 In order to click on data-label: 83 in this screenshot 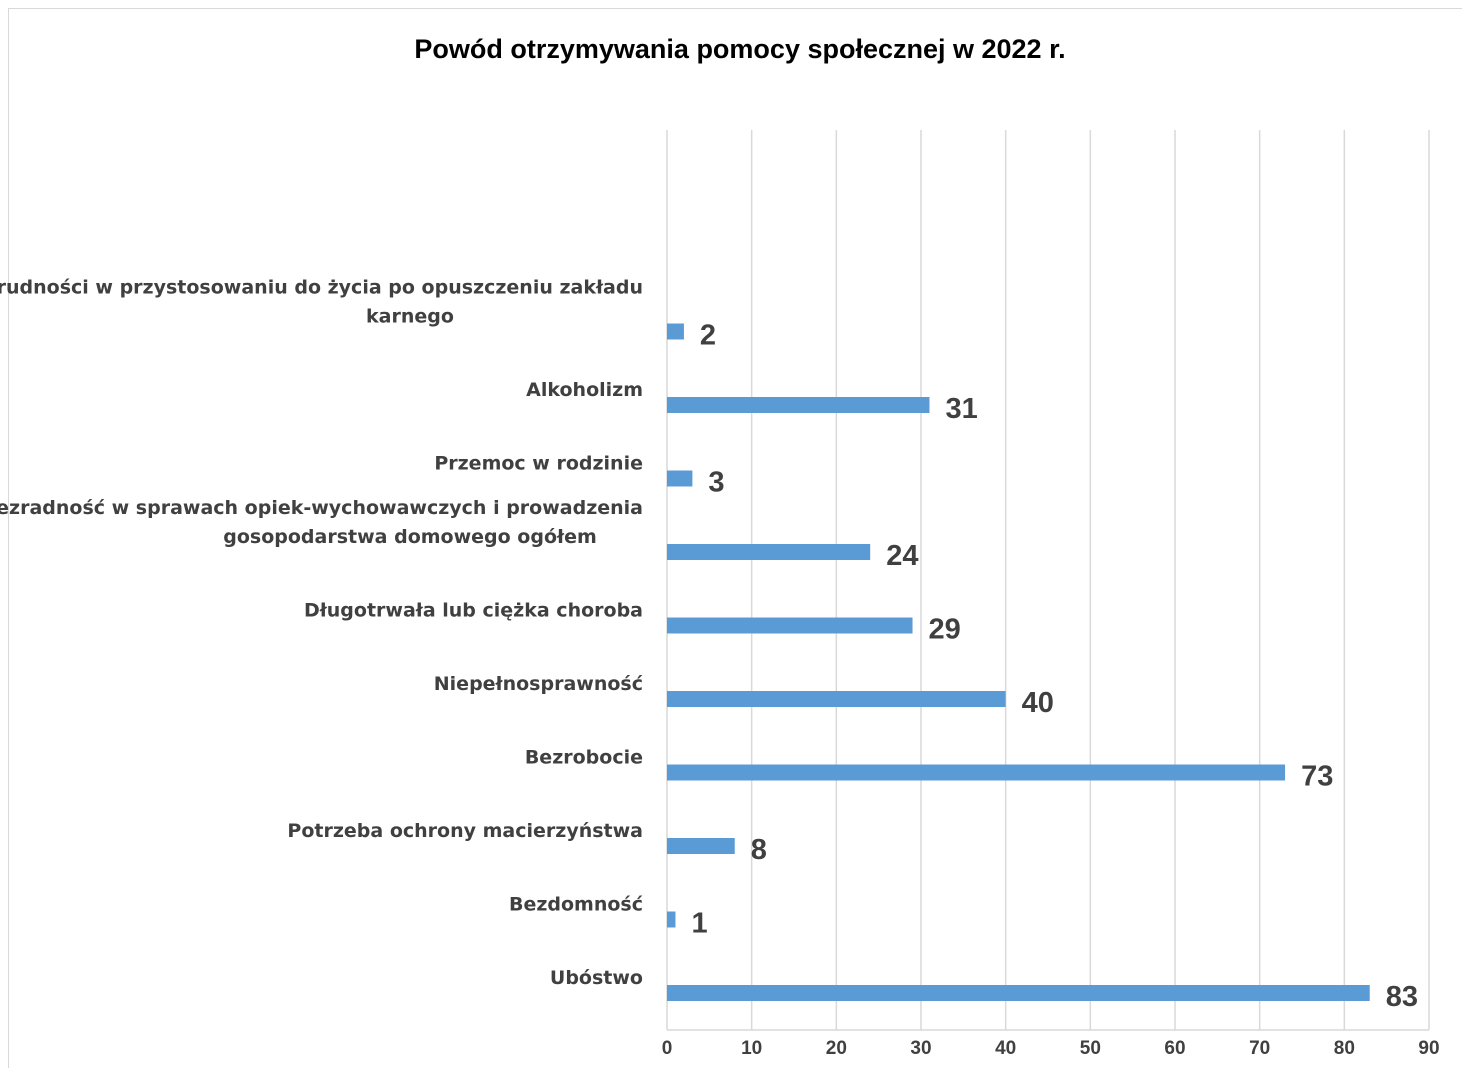, I will do `click(1402, 997)`.